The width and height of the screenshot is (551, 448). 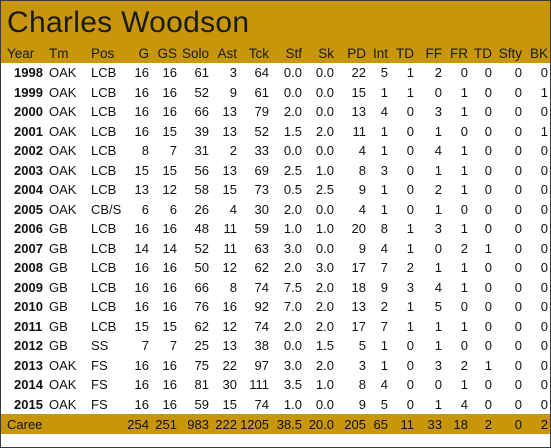 What do you see at coordinates (261, 112) in the screenshot?
I see `table-cell: 79` at bounding box center [261, 112].